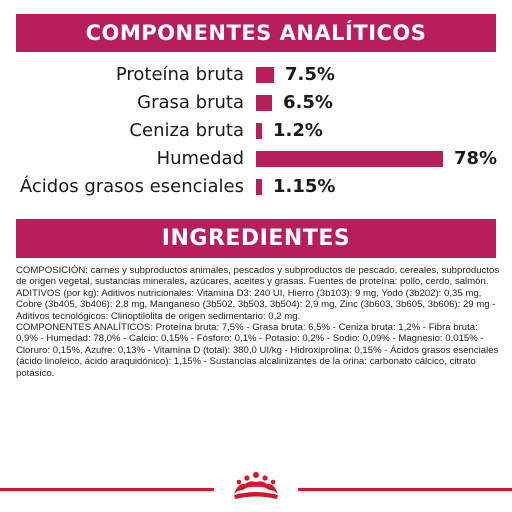  I want to click on analytic-row-fat: Grasa bruta 6.5%, so click(256, 103).